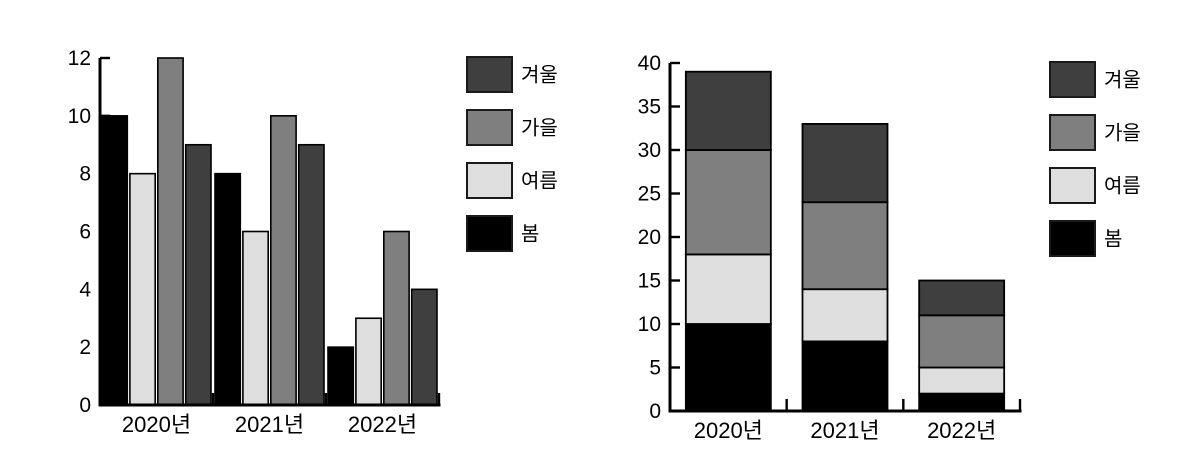 The width and height of the screenshot is (1194, 472). What do you see at coordinates (962, 341) in the screenshot?
I see `segment-가을-2022년` at bounding box center [962, 341].